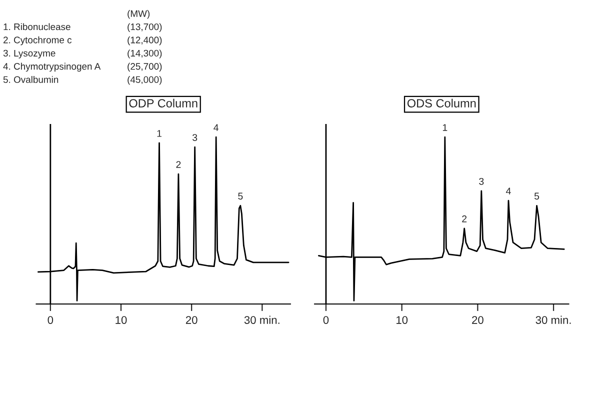  Describe the element at coordinates (441, 103) in the screenshot. I see `chart-title: ODS Column` at that location.